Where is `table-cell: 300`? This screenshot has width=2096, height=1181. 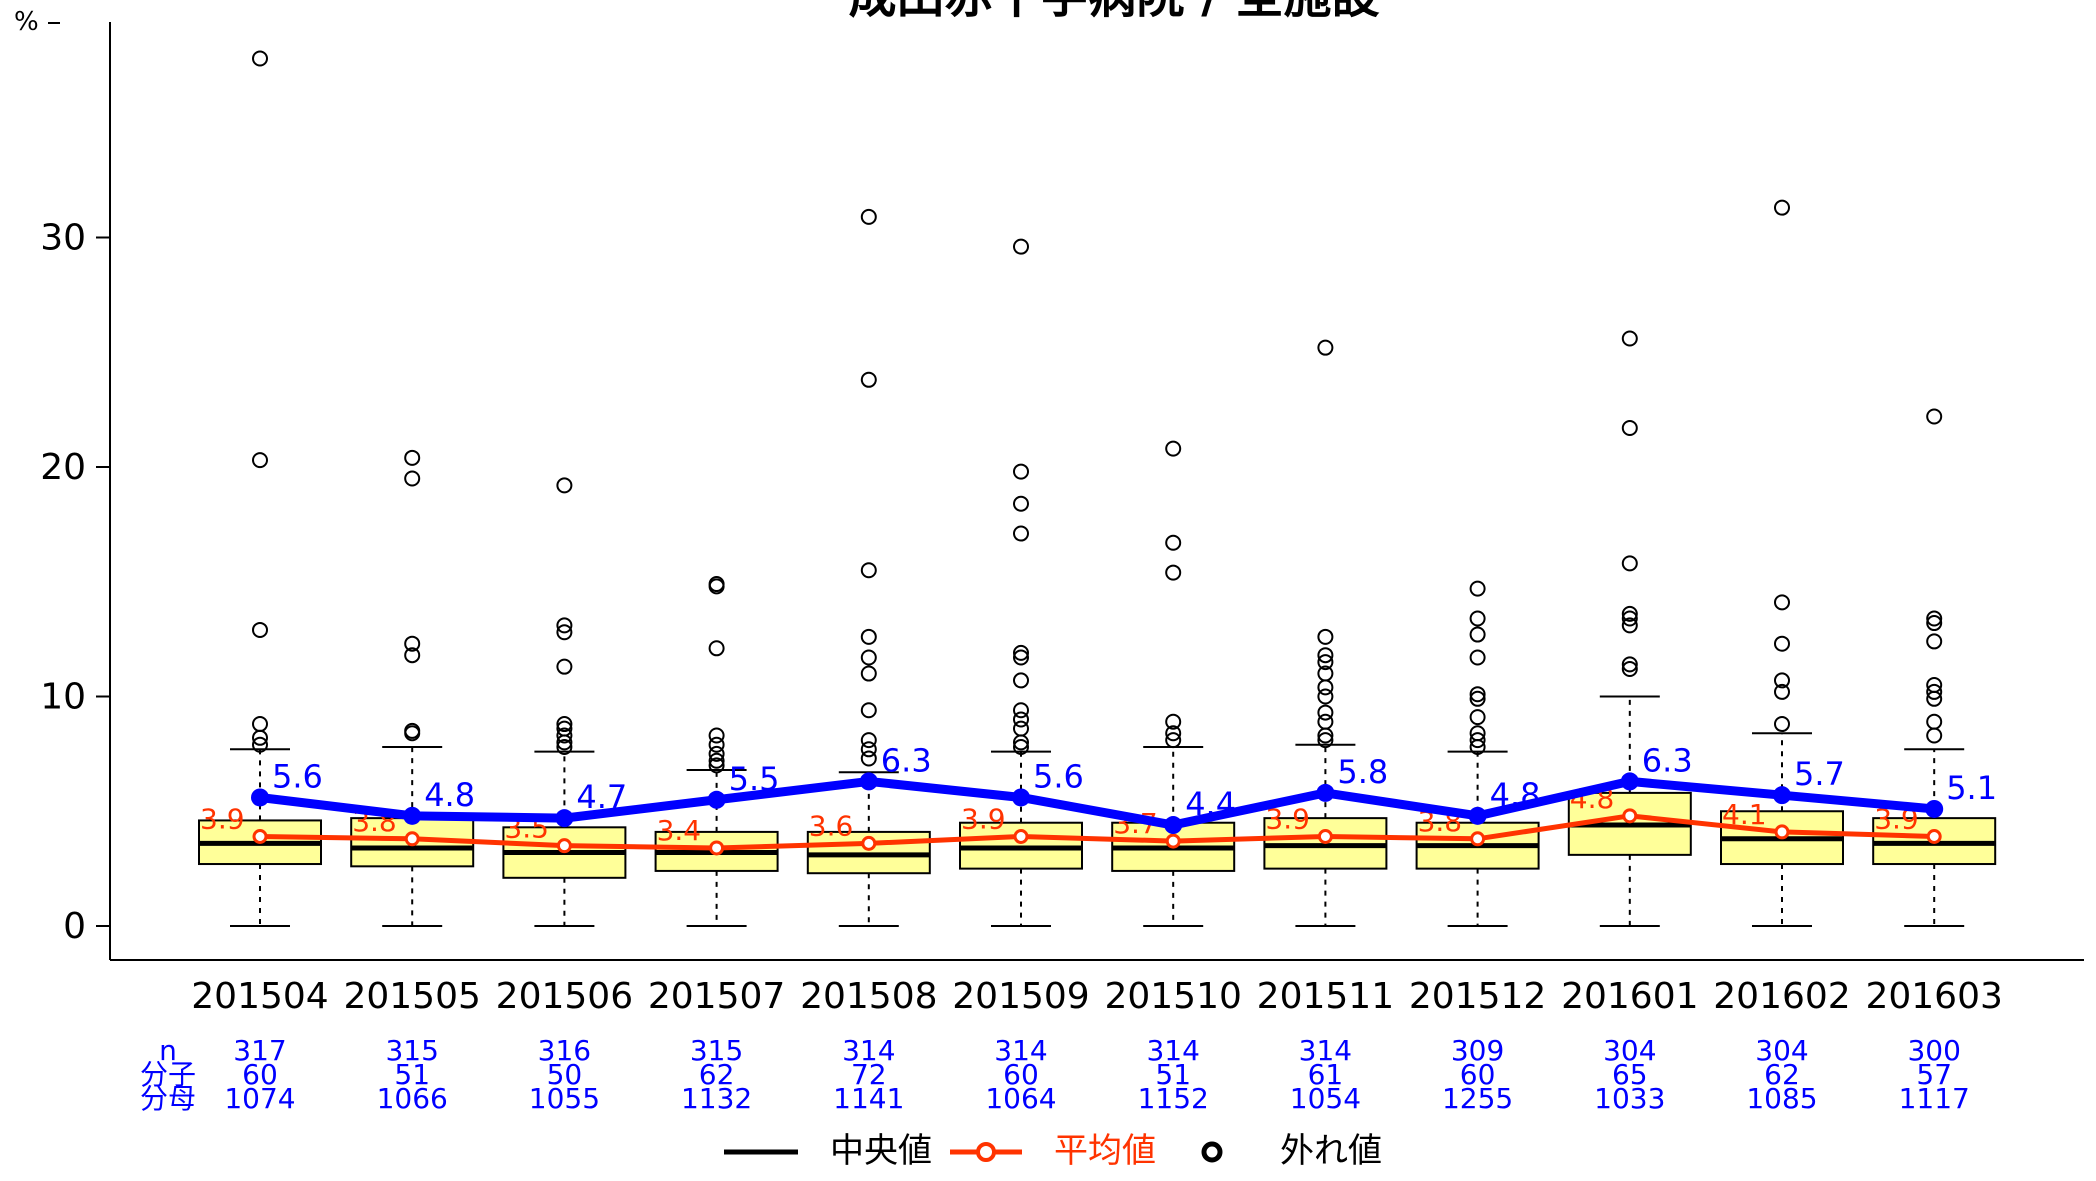 table-cell: 300 is located at coordinates (1933, 1050).